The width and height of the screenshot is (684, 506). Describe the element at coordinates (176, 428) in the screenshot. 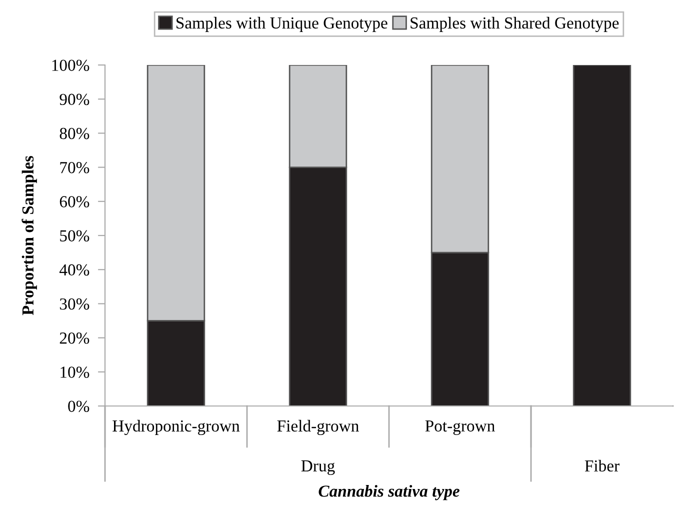

I see `x-tick-label: Hydroponic-grown` at that location.